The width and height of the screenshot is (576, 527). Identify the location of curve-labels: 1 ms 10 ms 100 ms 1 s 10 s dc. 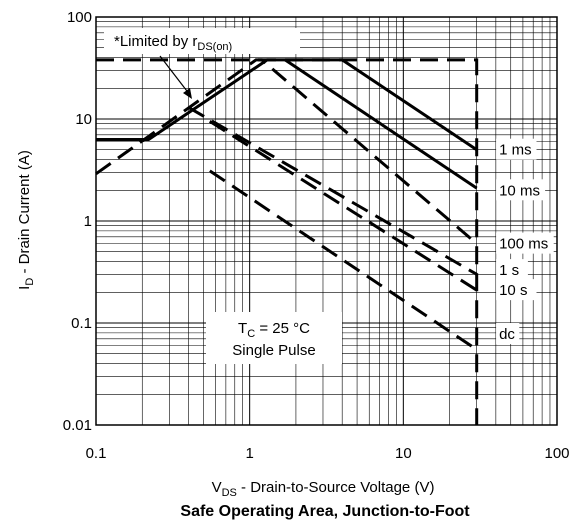
(525, 241).